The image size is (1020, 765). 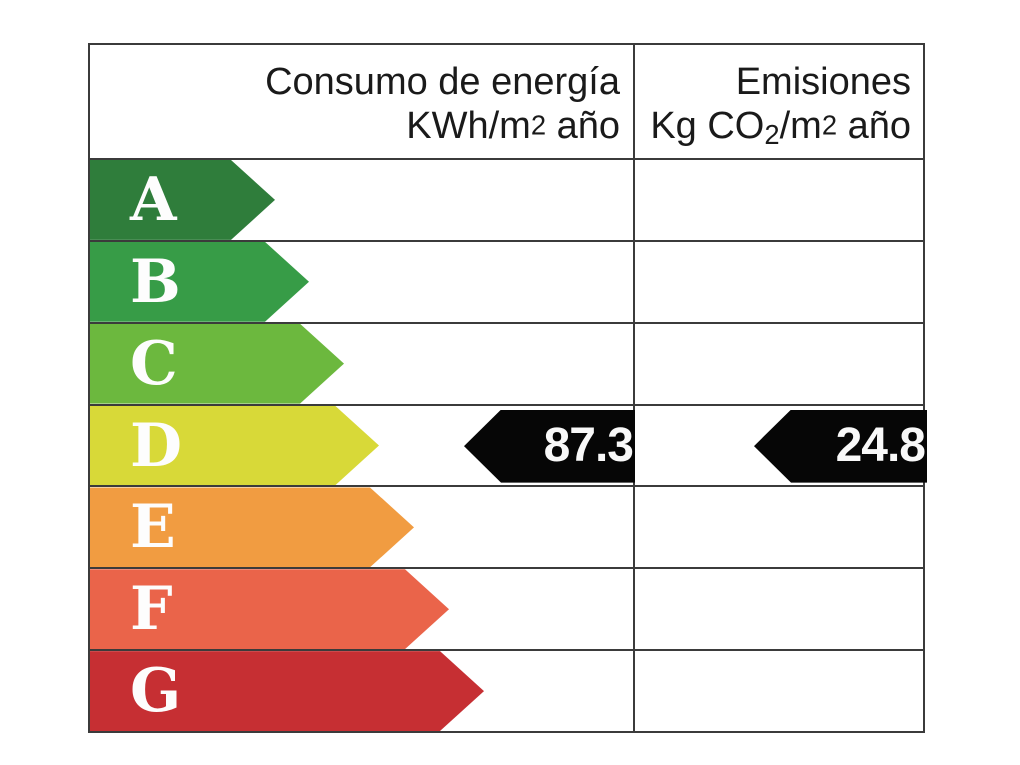 I want to click on emissions-column-header: Emisiones Kg CO2/m2 año, so click(x=779, y=101).